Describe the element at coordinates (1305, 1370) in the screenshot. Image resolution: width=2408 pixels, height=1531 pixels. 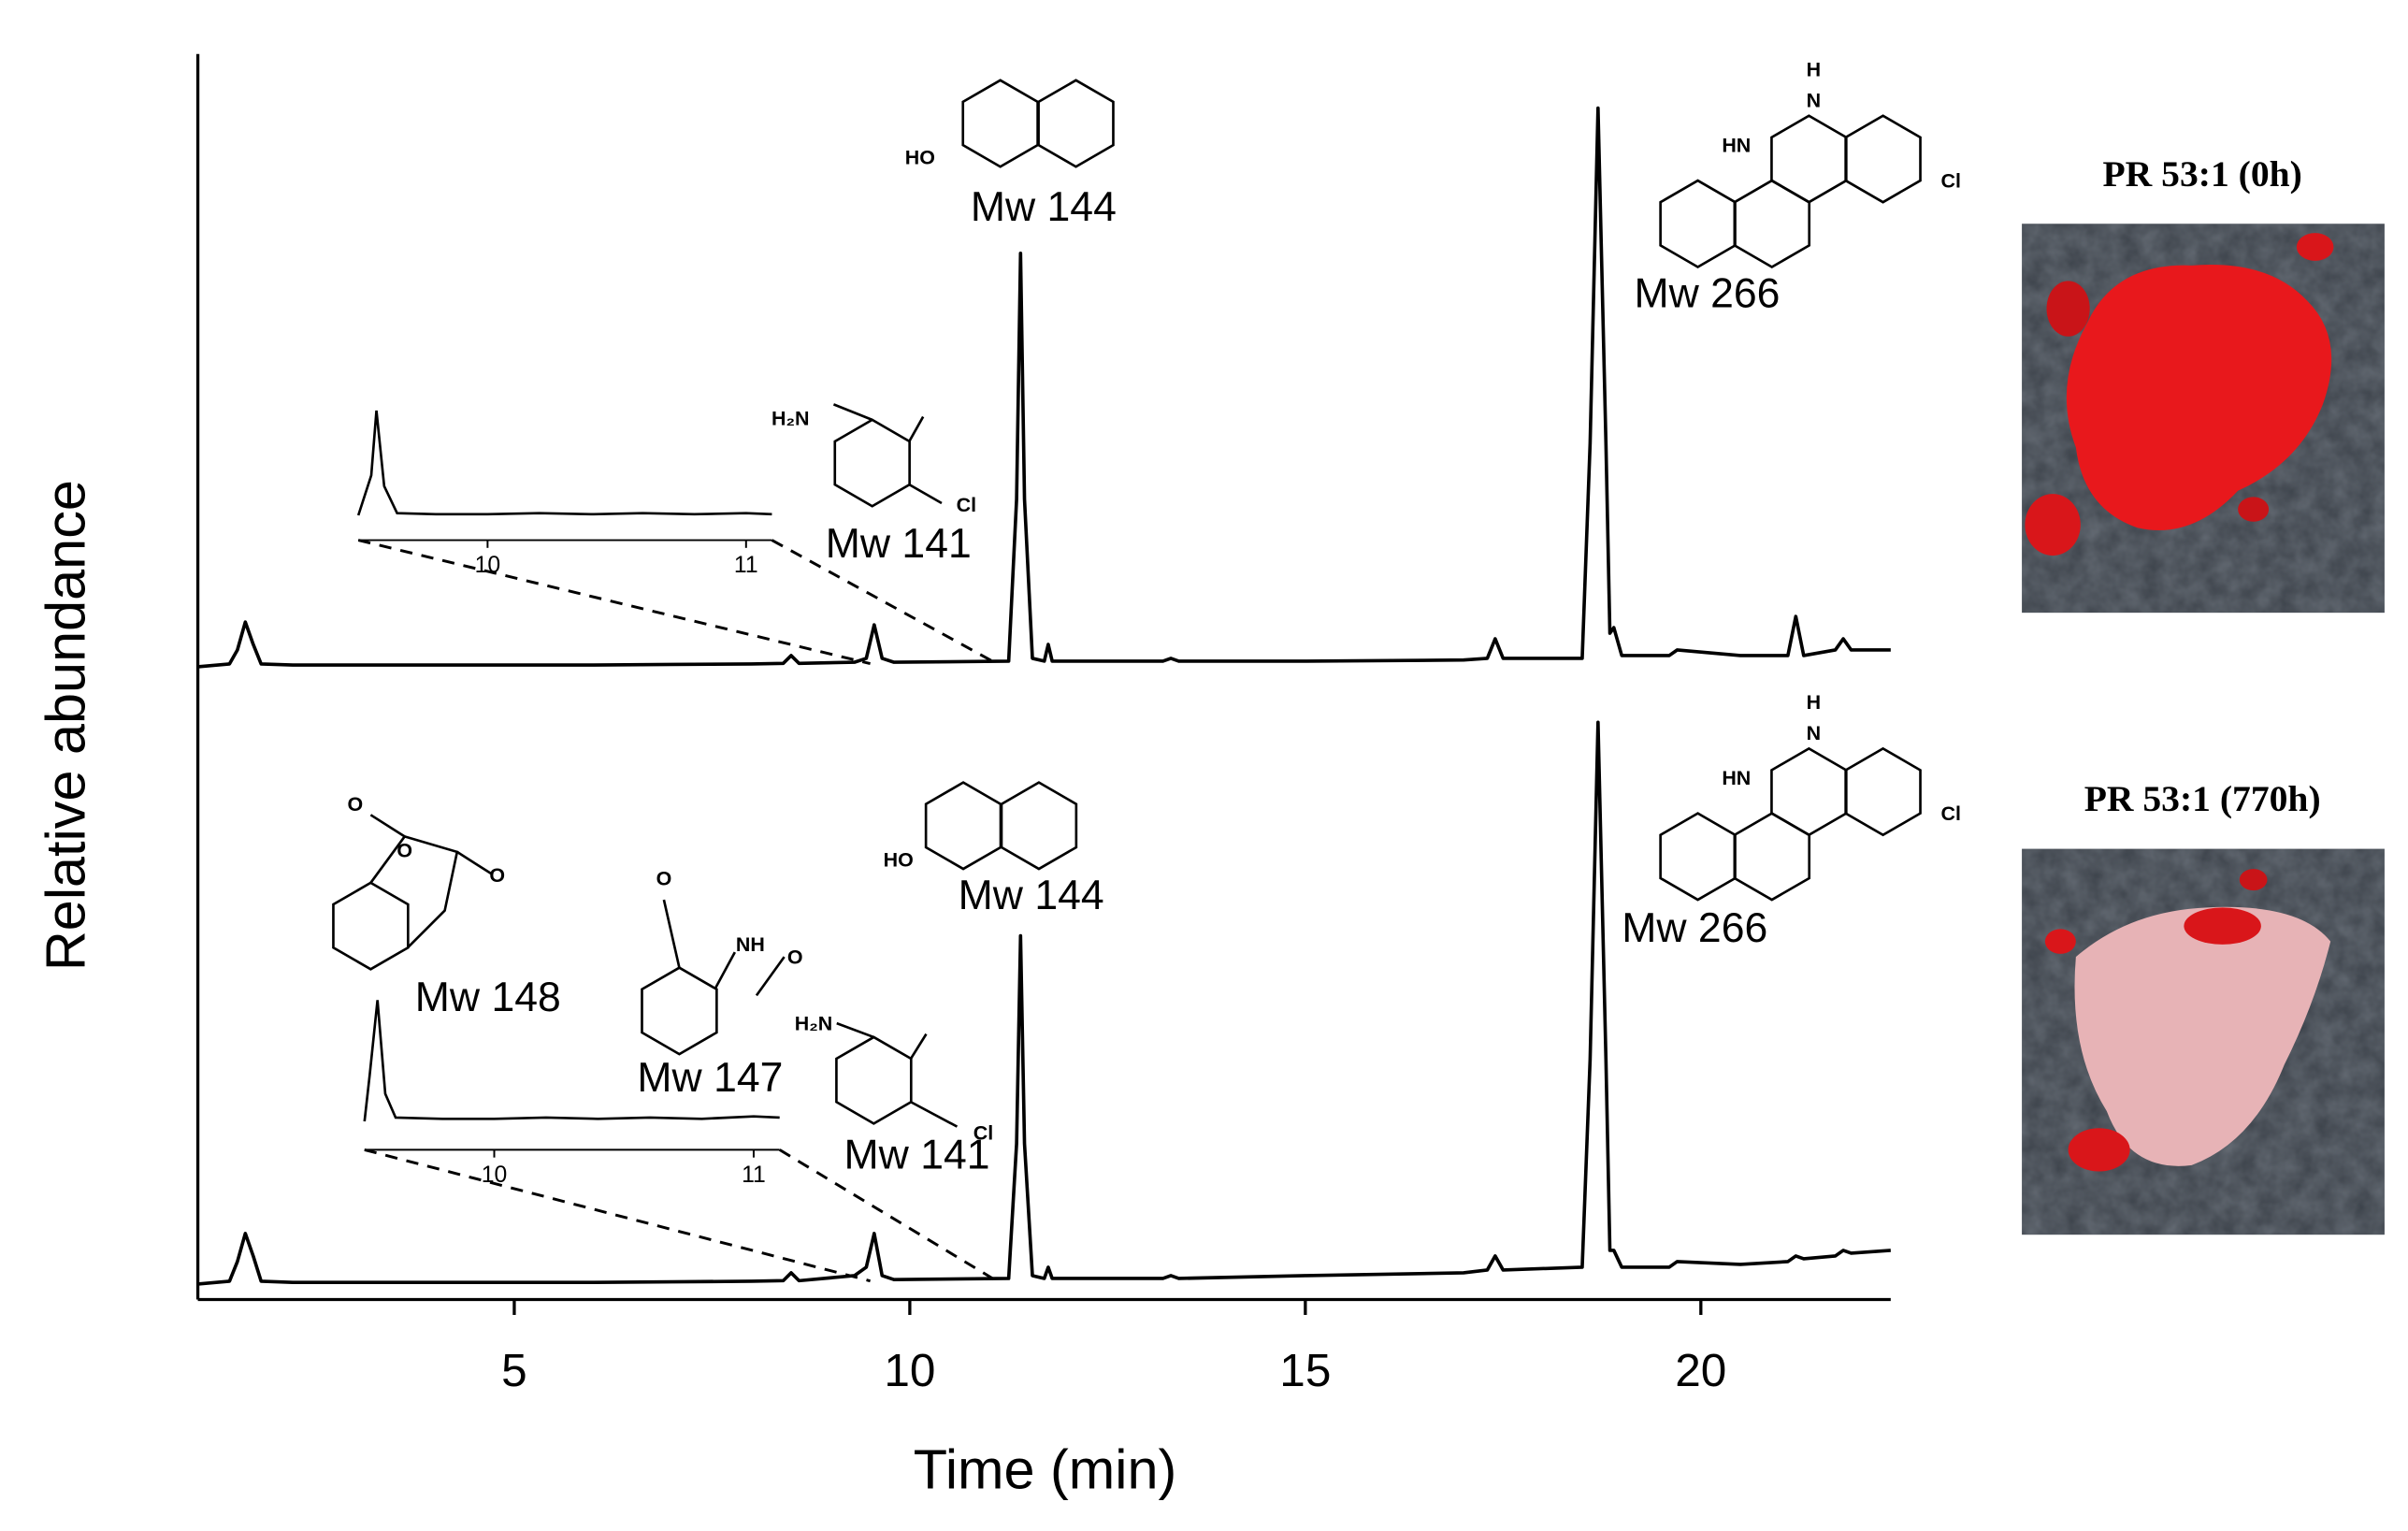
I see `x-tick-label: 15` at that location.